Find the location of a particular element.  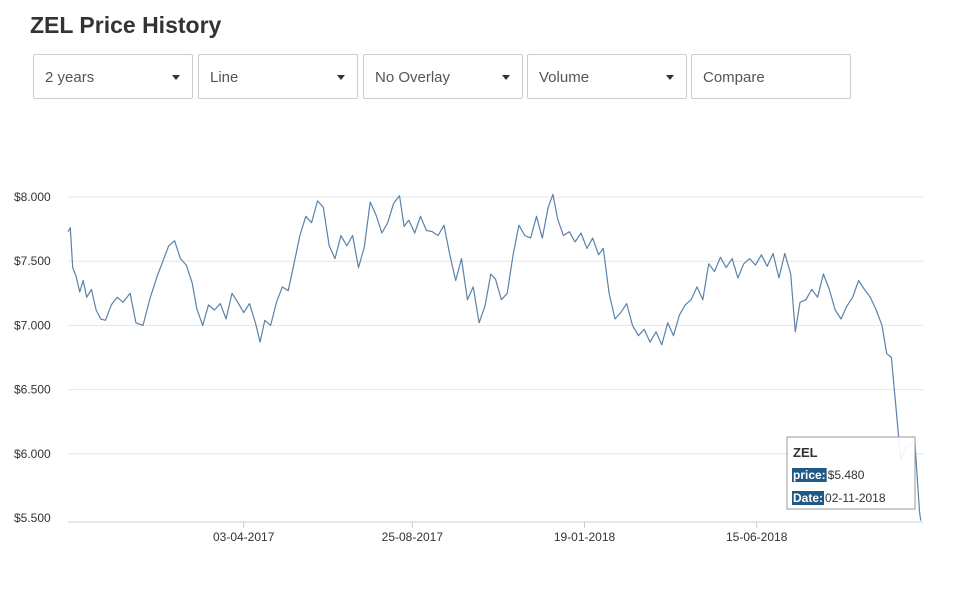

y-tick-label: $5.500 is located at coordinates (32, 518).